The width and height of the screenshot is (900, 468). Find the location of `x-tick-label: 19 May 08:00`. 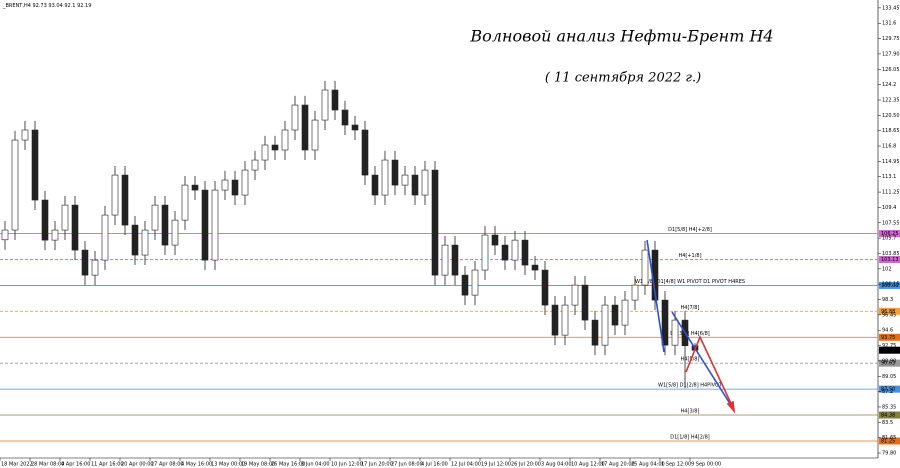

x-tick-label: 19 May 08:00 is located at coordinates (258, 465).